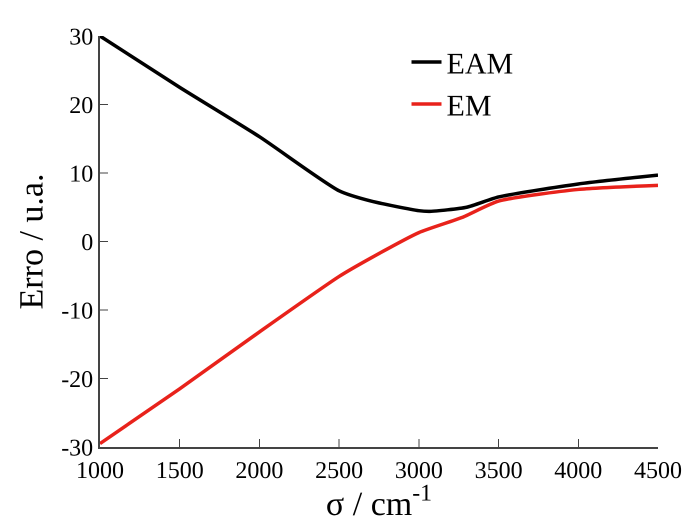 Image resolution: width=694 pixels, height=523 pixels. Describe the element at coordinates (180, 471) in the screenshot. I see `x-tick-label: 1500` at that location.